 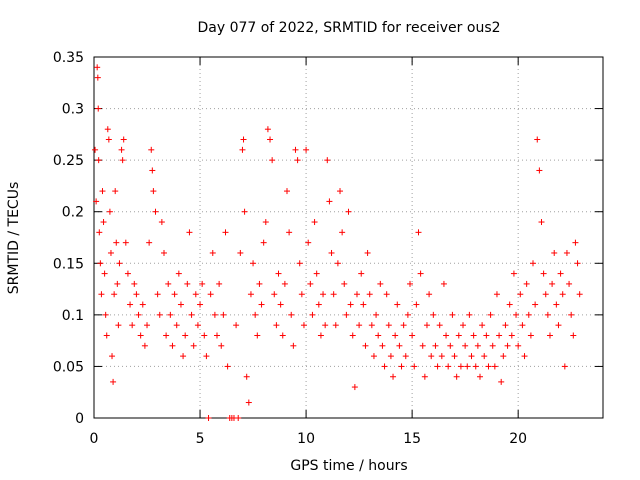 What do you see at coordinates (412, 439) in the screenshot?
I see `x-tick-label: 15` at bounding box center [412, 439].